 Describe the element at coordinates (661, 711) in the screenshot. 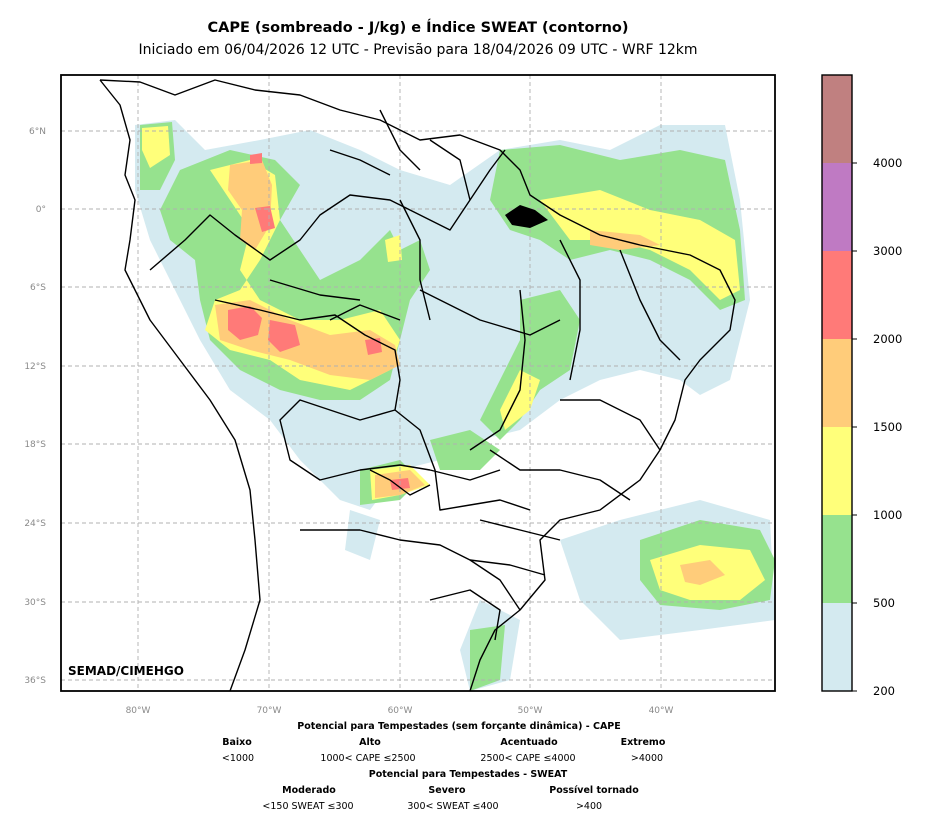

I see `lon-tick: 40°W` at that location.